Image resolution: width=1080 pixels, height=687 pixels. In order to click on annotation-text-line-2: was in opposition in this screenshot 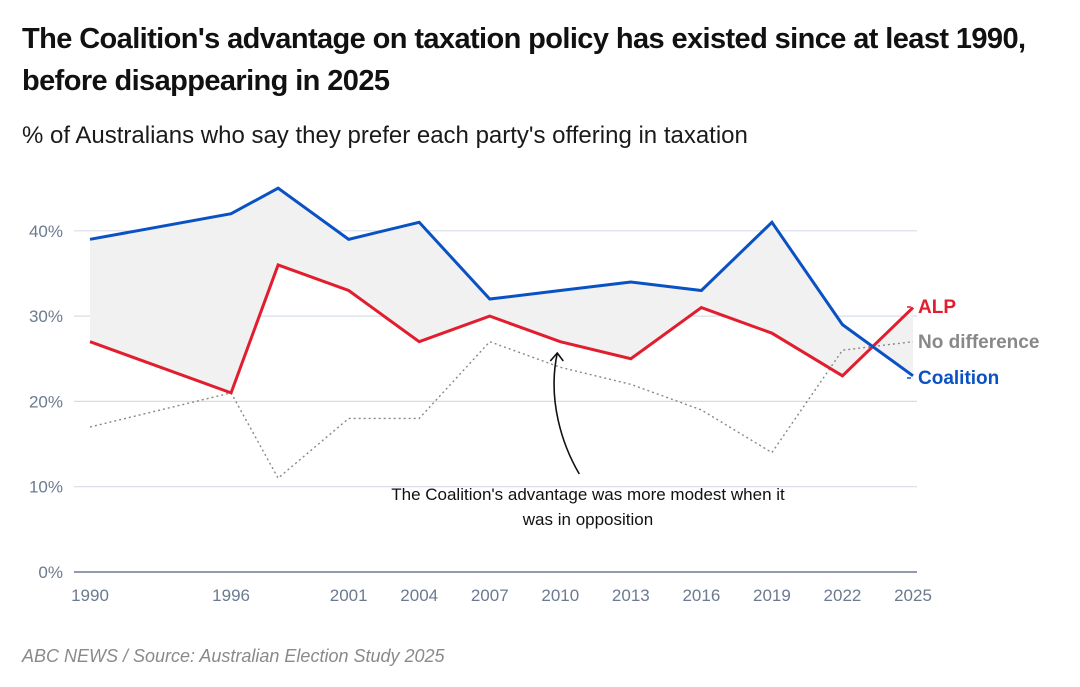, I will do `click(587, 519)`.